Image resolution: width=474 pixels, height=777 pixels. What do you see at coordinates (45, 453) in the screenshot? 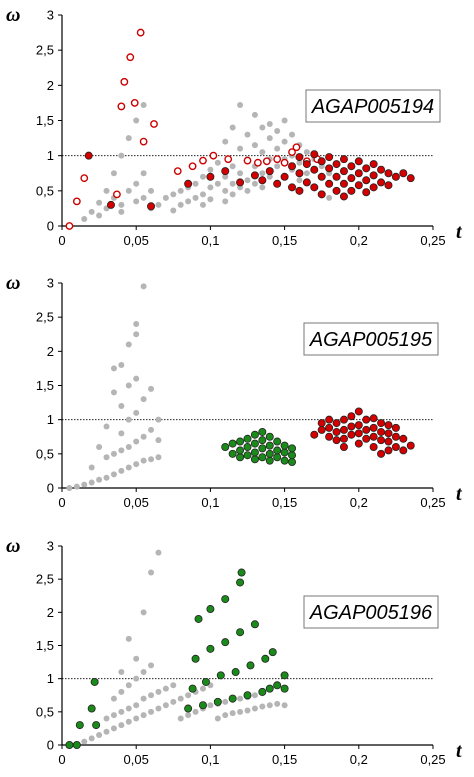
I see `y-tick-label: 0,5` at bounding box center [45, 453].